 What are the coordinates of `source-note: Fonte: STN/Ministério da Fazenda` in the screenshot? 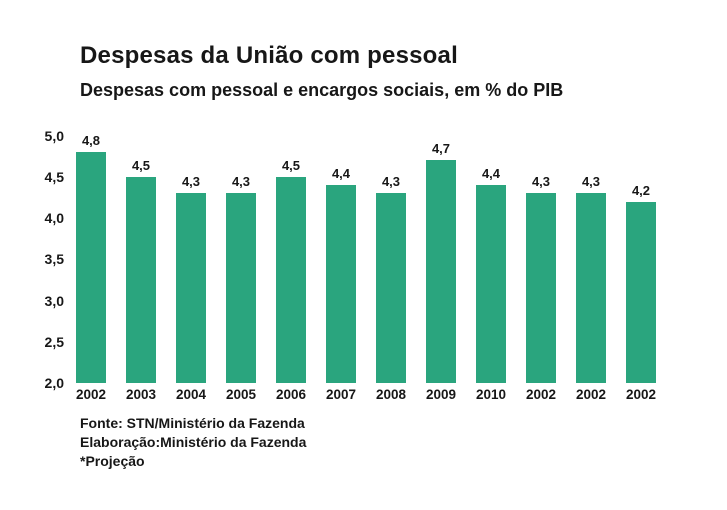 It's located at (192, 423).